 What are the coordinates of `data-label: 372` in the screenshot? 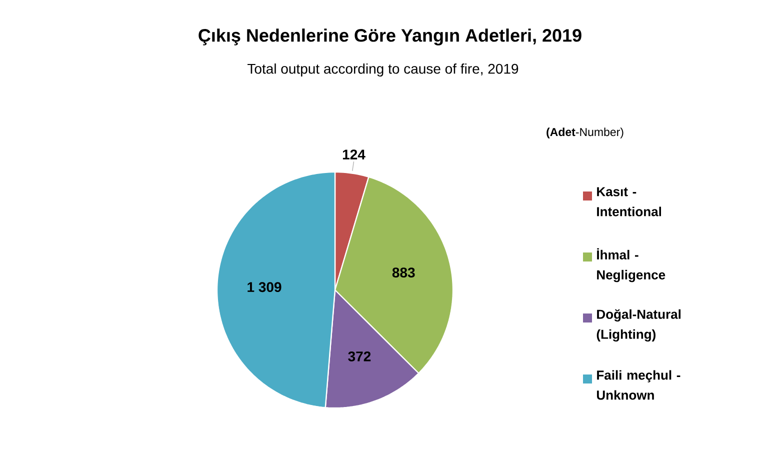 It's located at (359, 356).